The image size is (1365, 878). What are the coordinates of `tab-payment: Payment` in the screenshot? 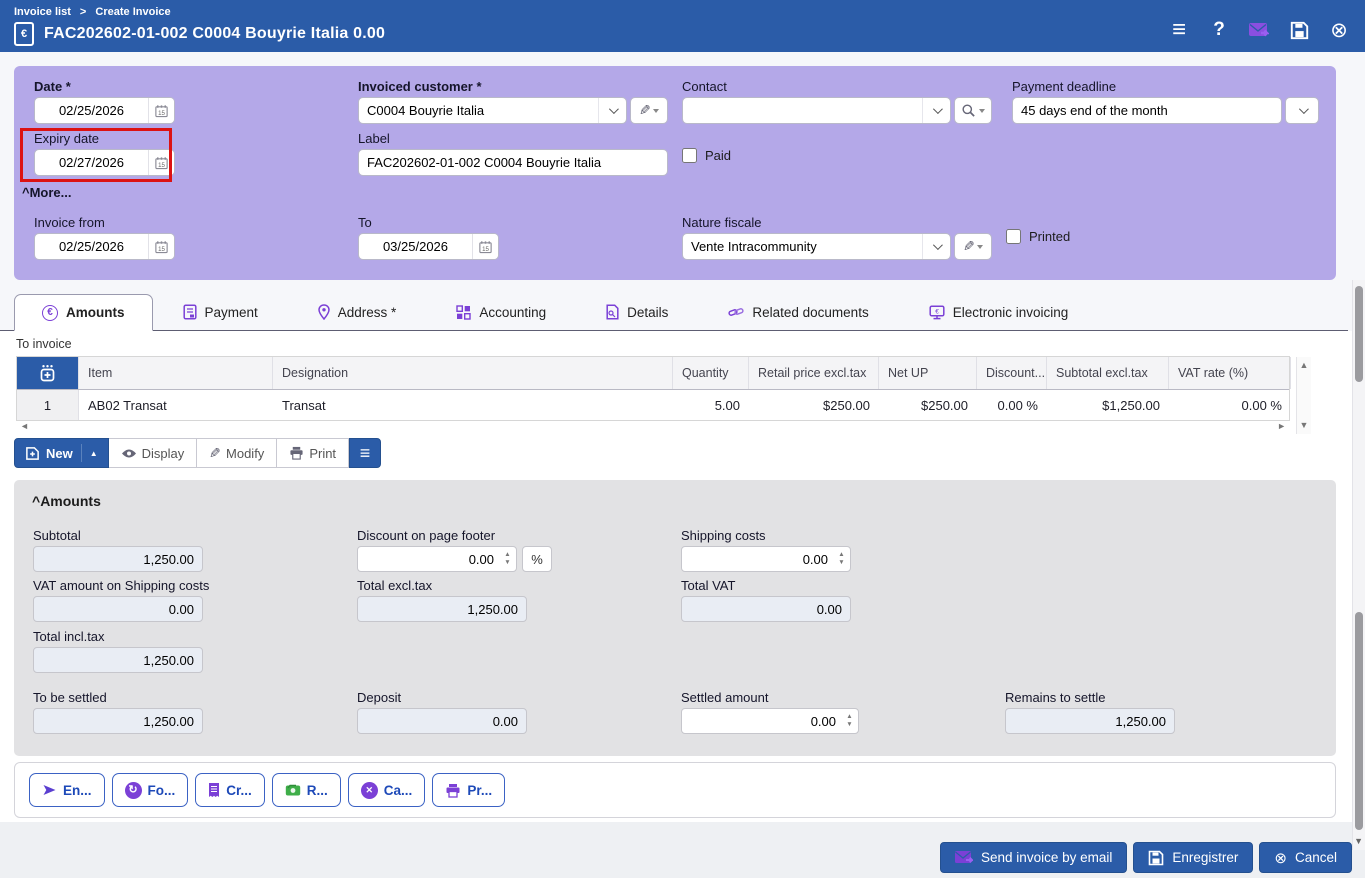 It's located at (220, 312).